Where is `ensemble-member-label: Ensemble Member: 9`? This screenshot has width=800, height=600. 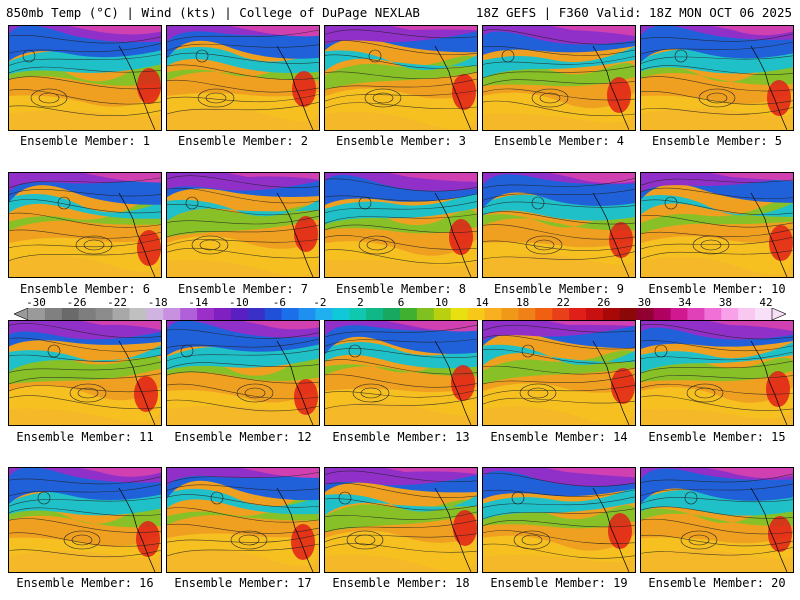 ensemble-member-label: Ensemble Member: 9 is located at coordinates (559, 289).